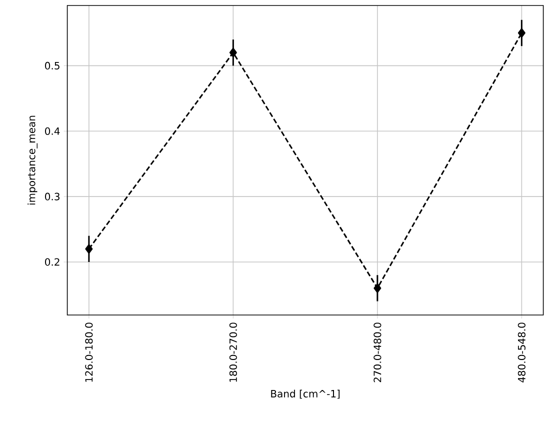  I want to click on y-tick-label: 0.4, so click(52, 131).